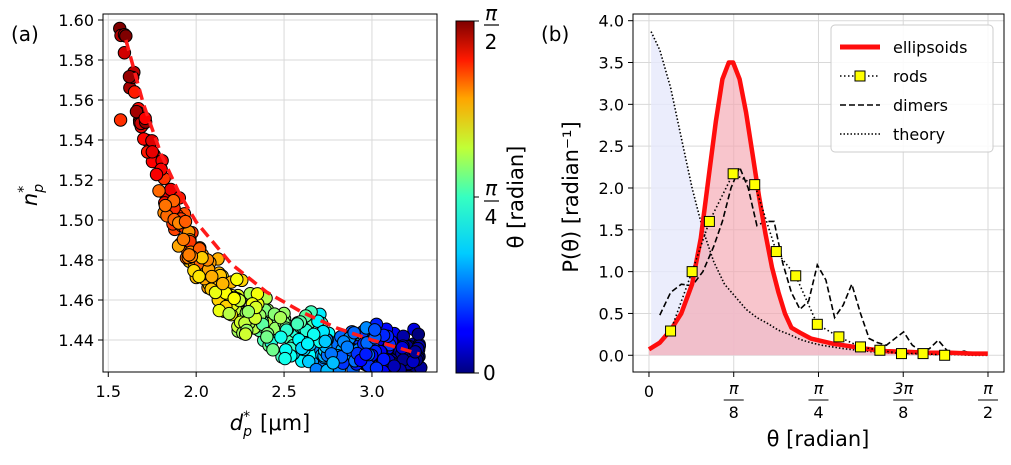 This screenshot has width=1011, height=465. Describe the element at coordinates (910, 76) in the screenshot. I see `legend-rods: rods` at that location.